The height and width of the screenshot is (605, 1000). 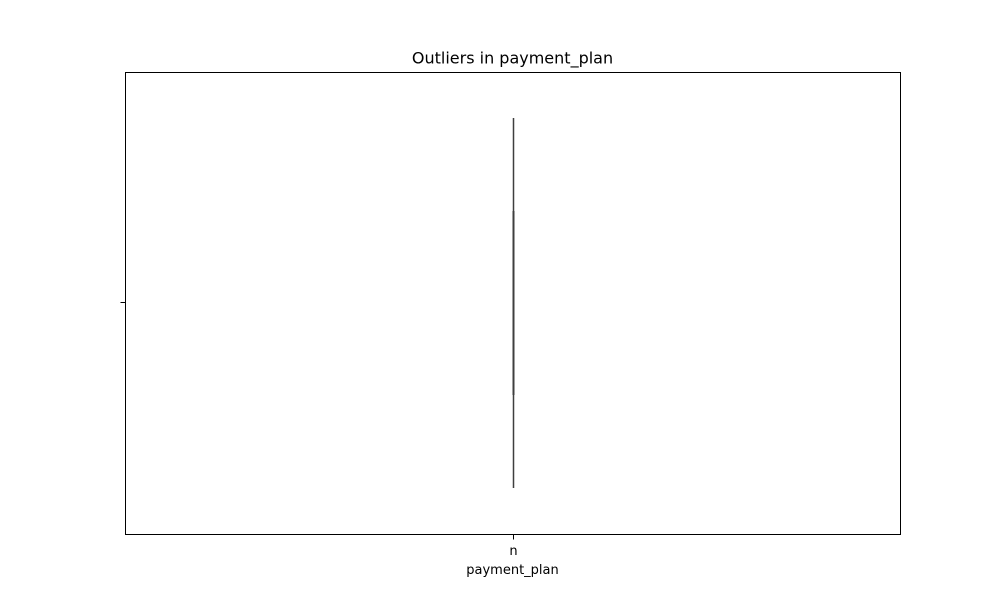 I want to click on x-tick-label: n, so click(x=513, y=551).